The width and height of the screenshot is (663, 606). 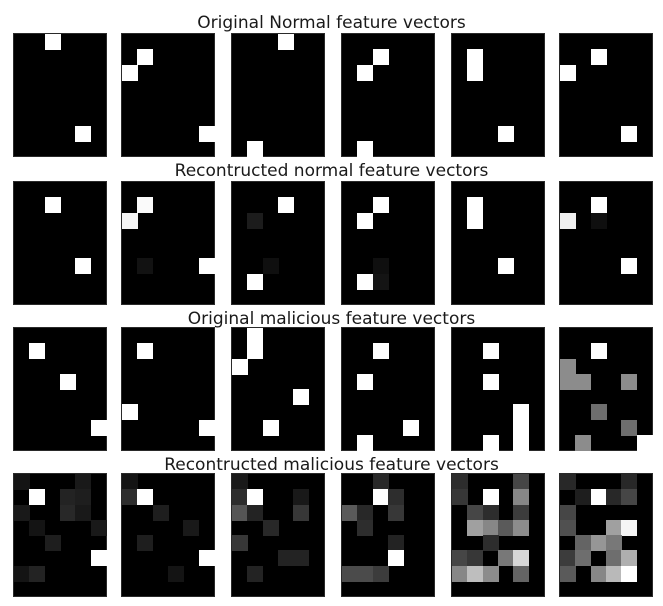 What do you see at coordinates (331, 23) in the screenshot?
I see `row-title-original-normal: Original Normal feature vectors` at bounding box center [331, 23].